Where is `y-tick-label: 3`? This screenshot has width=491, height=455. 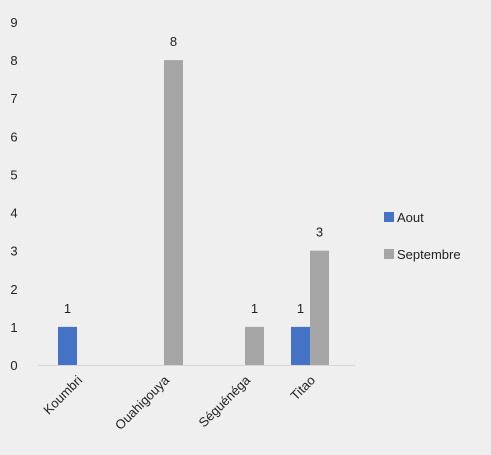
y-tick-label: 3 is located at coordinates (13, 251).